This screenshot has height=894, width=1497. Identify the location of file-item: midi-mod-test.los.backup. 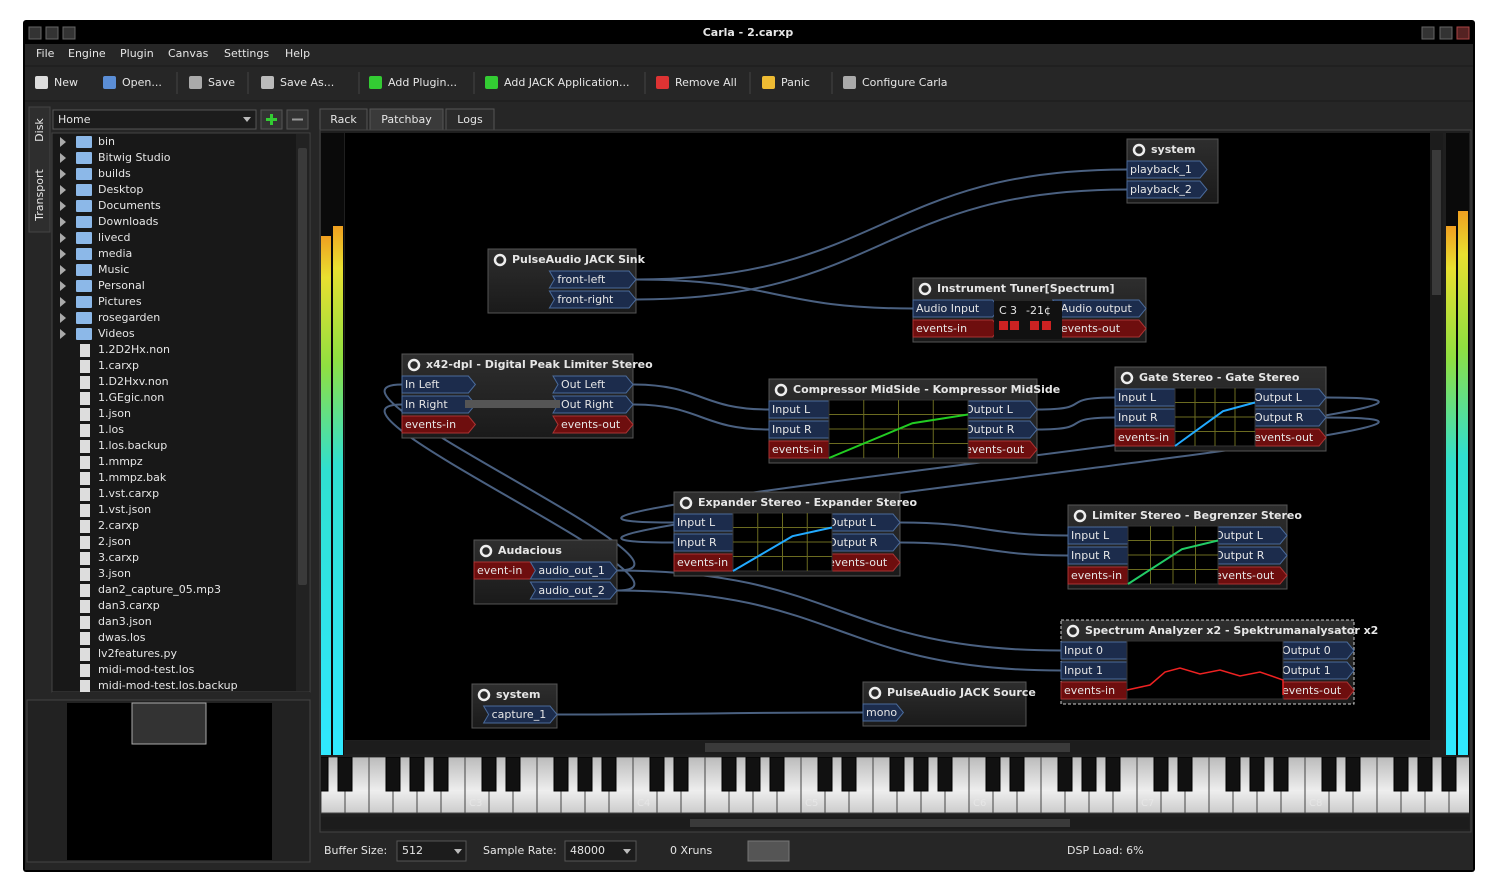
(168, 685).